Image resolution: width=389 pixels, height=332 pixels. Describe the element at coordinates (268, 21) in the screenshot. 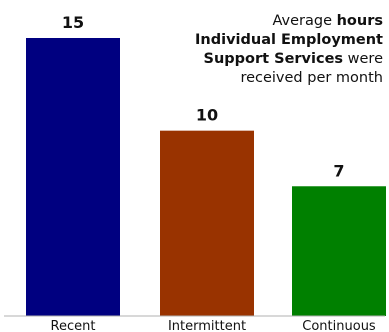

I see `annotation-line-1: Average hours` at that location.